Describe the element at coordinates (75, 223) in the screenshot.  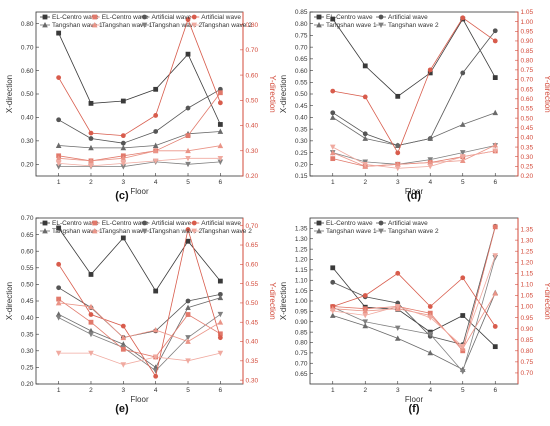
I see `legend-label: EL-Centro wave` at that location.